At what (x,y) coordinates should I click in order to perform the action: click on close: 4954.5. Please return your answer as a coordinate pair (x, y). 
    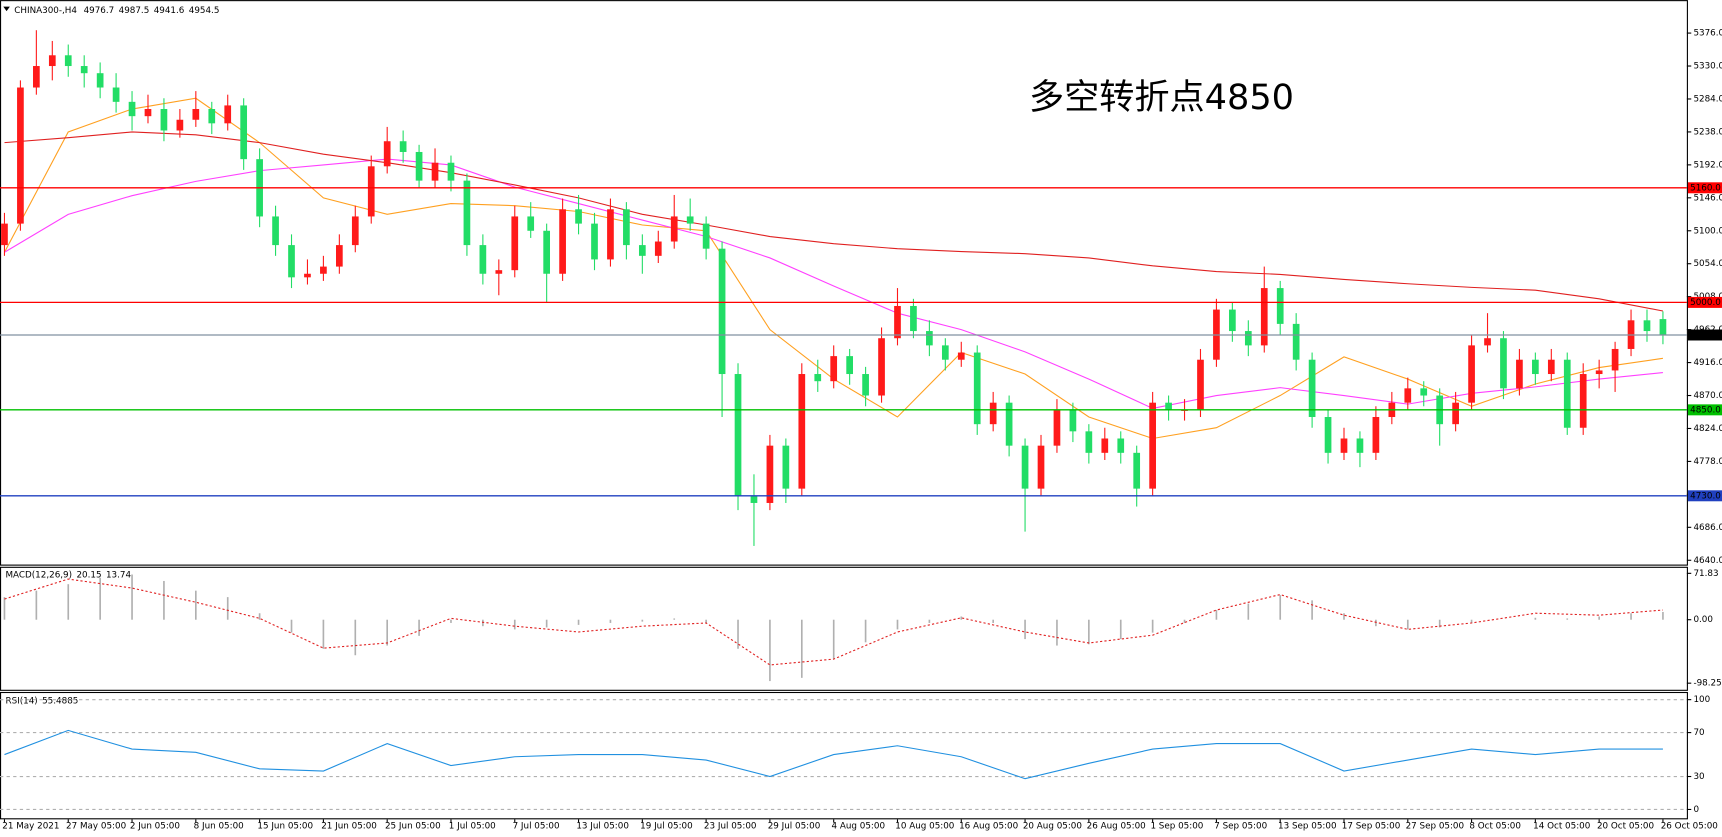
    Looking at the image, I should click on (204, 10).